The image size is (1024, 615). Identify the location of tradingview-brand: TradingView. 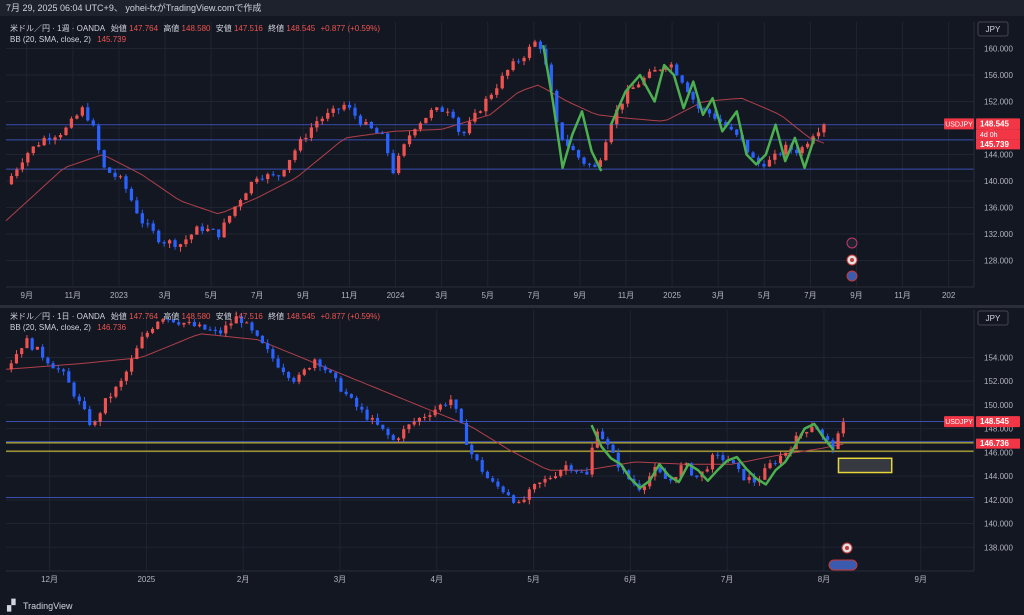
(48, 606).